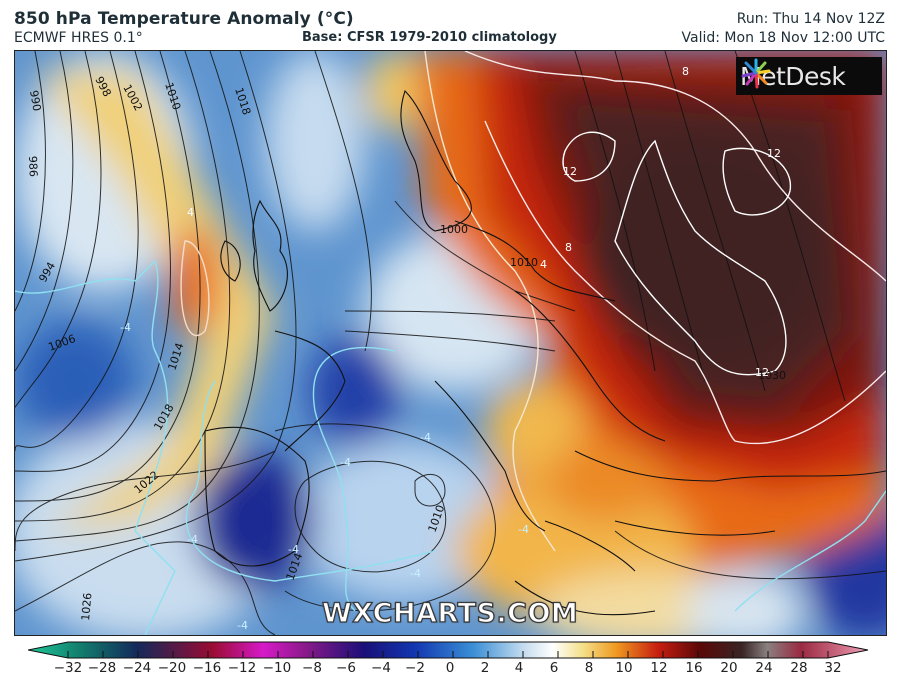  Describe the element at coordinates (659, 668) in the screenshot. I see `colorbar-tick: 12` at that location.